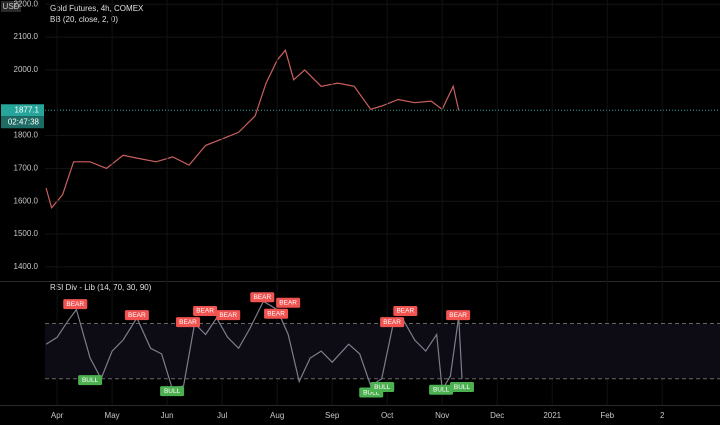 The width and height of the screenshot is (720, 425). I want to click on y-tick-label: 2200.0, so click(26, 4).